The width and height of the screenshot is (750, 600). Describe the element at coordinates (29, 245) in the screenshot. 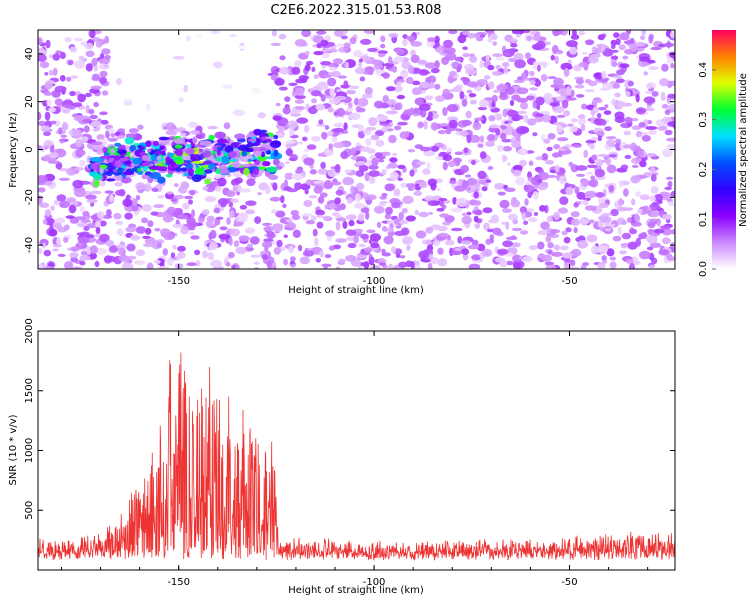

I see `y-tick-label: -40` at that location.